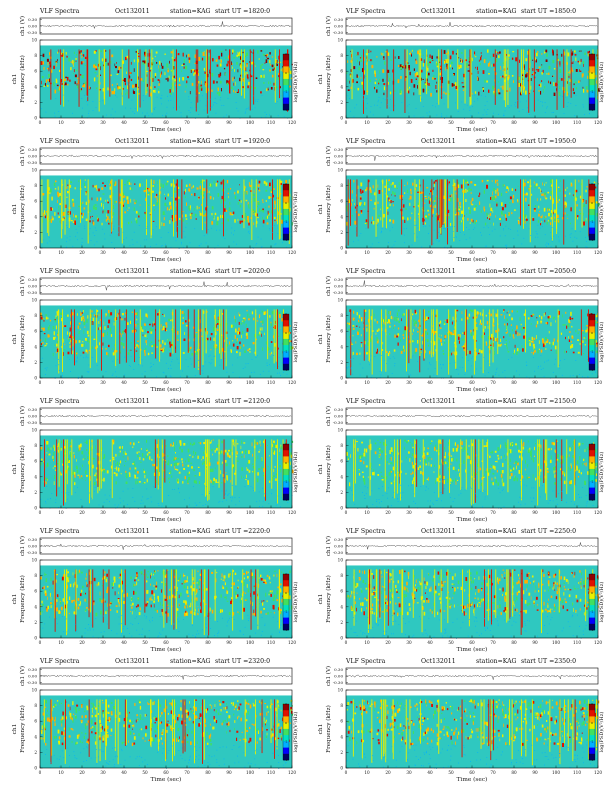  I want to click on start-time-text: start UT =1920:0, so click(243, 141).